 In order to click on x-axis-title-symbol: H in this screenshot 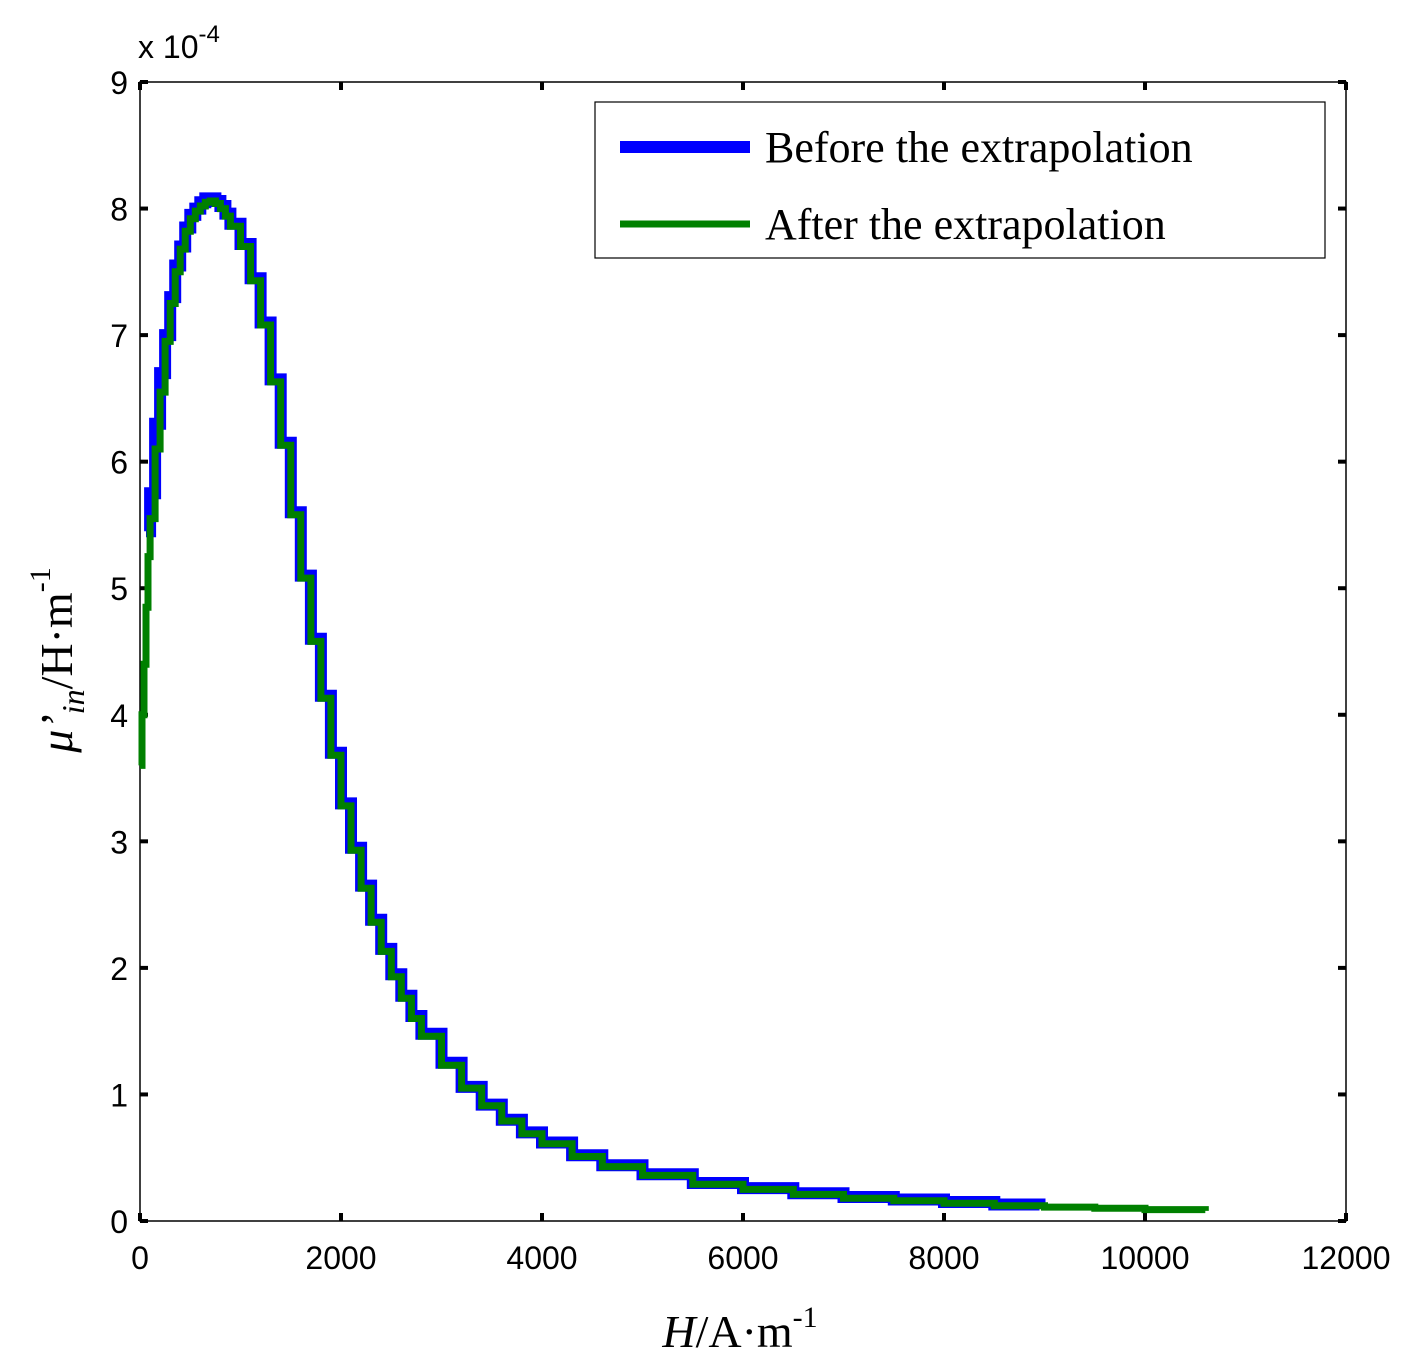, I will do `click(679, 1331)`.